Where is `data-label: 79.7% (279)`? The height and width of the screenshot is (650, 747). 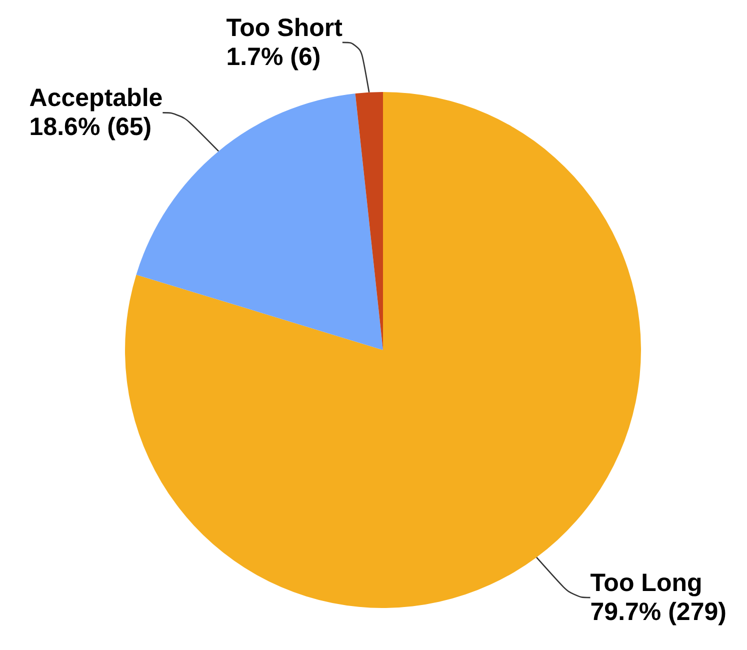
data-label: 79.7% (279) is located at coordinates (658, 612).